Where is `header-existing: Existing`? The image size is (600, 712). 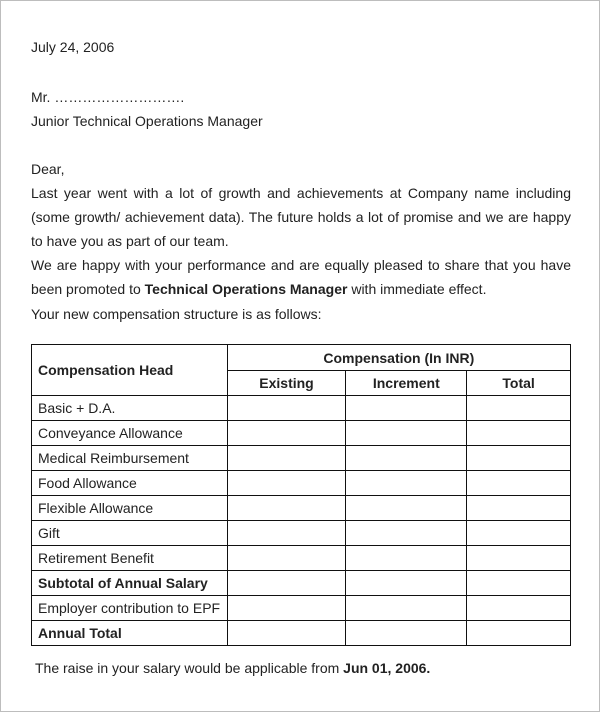 header-existing: Existing is located at coordinates (286, 383).